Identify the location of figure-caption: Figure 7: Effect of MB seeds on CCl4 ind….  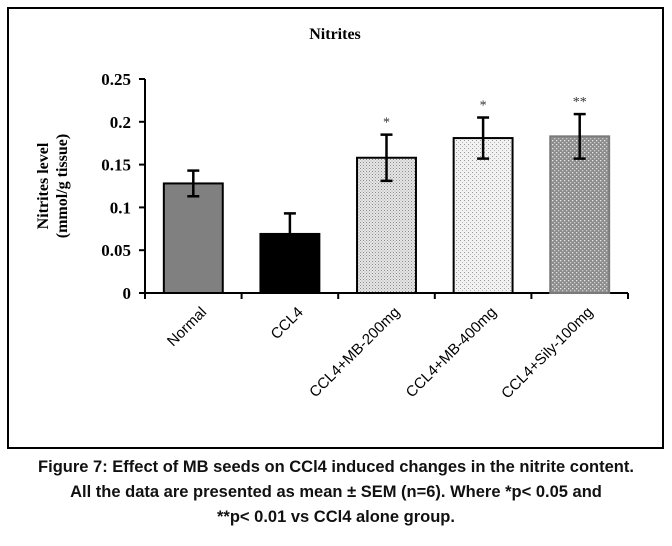
(336, 492).